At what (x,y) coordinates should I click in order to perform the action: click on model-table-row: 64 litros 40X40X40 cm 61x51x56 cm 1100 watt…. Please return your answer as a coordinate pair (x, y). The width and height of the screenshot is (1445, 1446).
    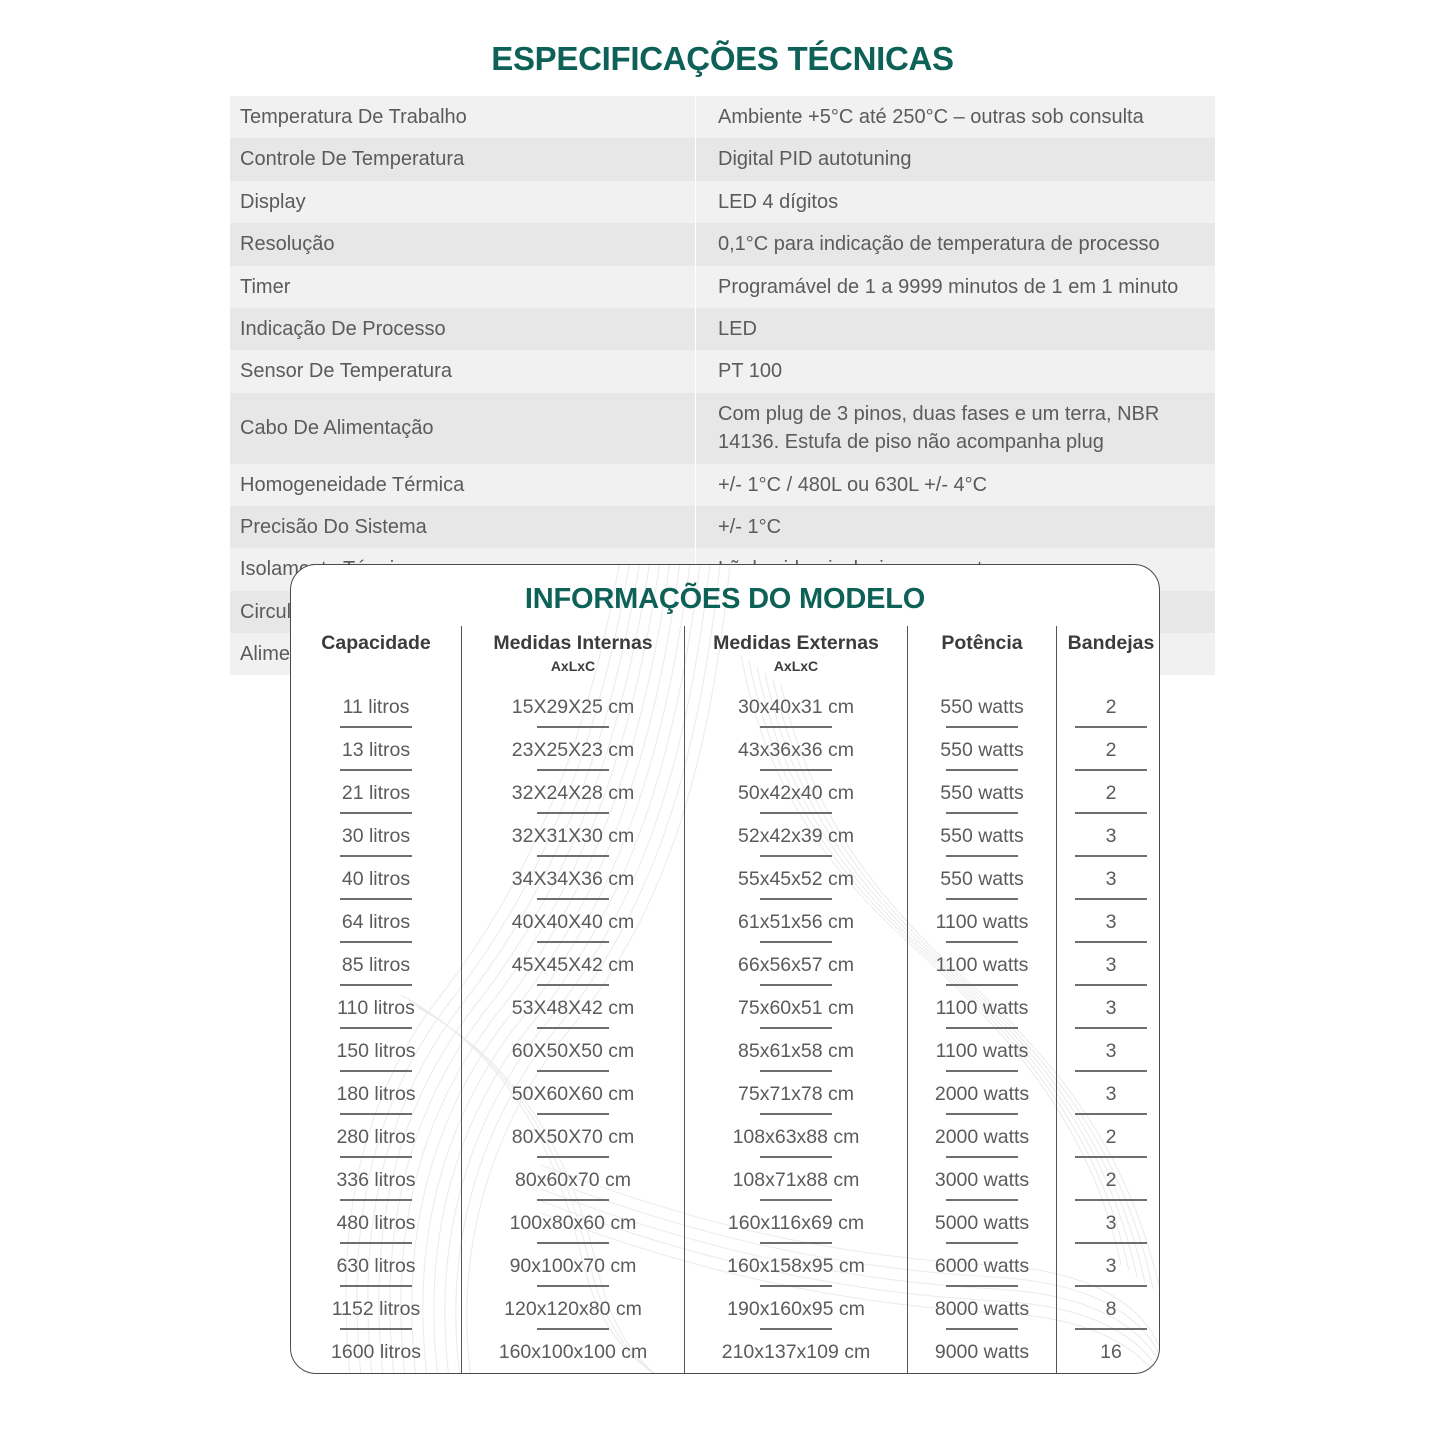
    Looking at the image, I should click on (725, 926).